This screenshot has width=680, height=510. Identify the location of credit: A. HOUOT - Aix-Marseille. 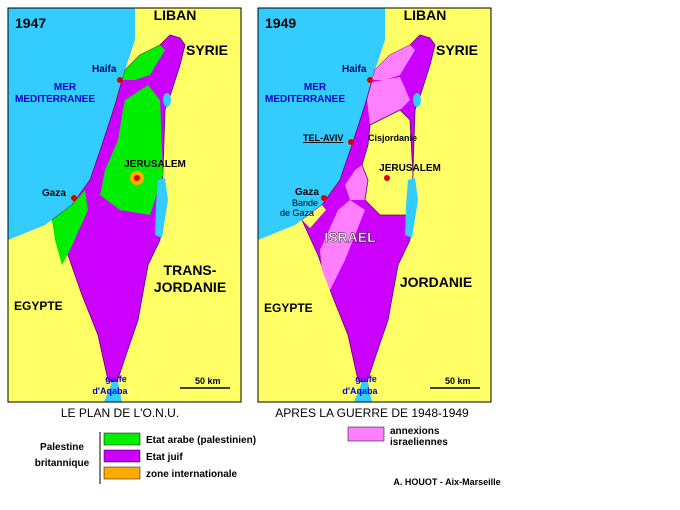
(446, 482).